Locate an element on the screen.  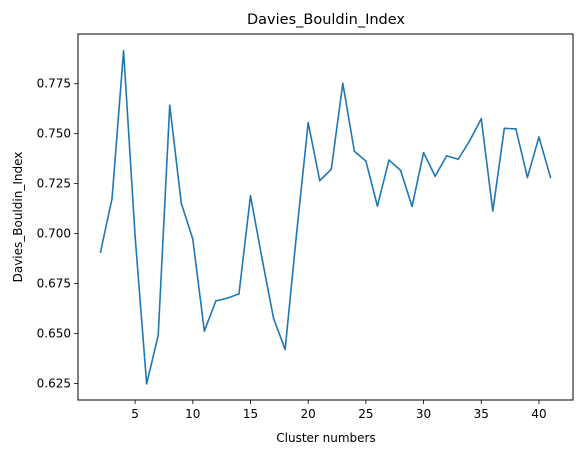
x-tick-label: 40 is located at coordinates (538, 414).